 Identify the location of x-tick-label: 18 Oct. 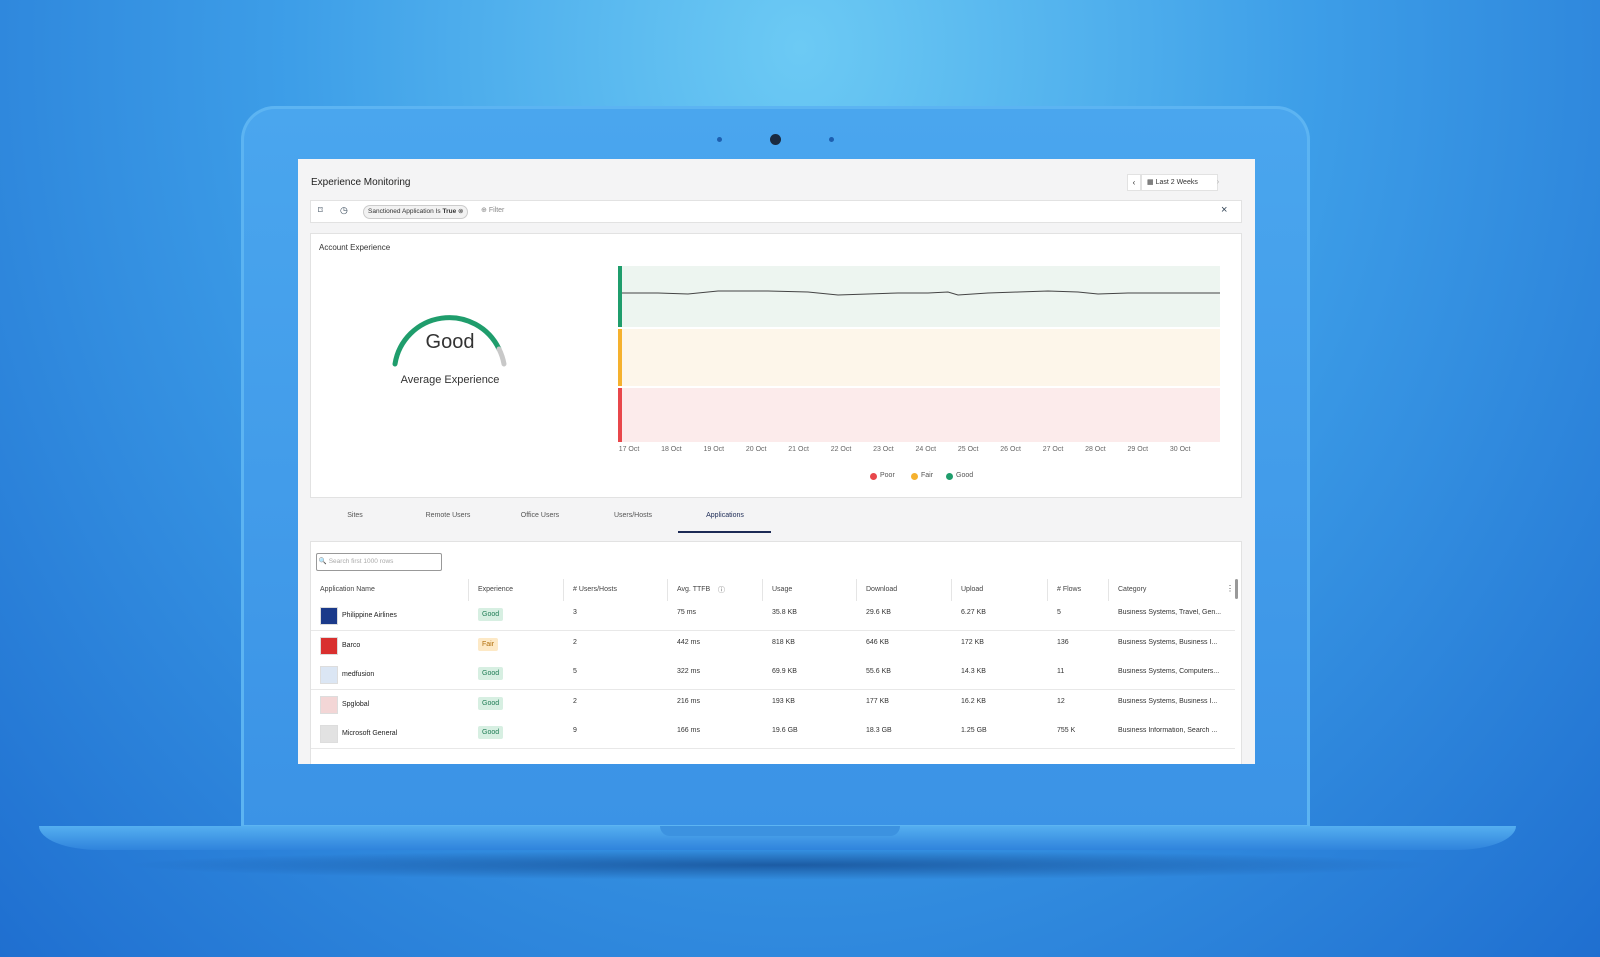
(671, 449).